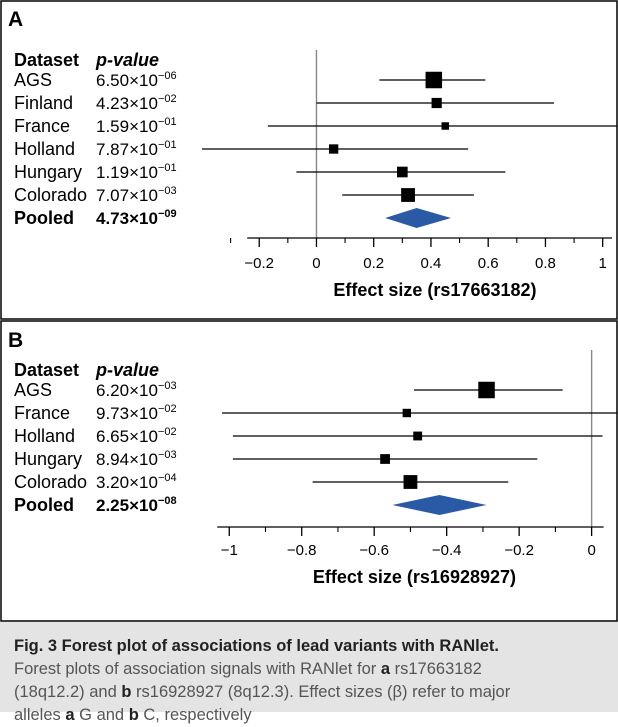 The height and width of the screenshot is (727, 618). What do you see at coordinates (167, 478) in the screenshot?
I see `p-value-exponent: −04` at bounding box center [167, 478].